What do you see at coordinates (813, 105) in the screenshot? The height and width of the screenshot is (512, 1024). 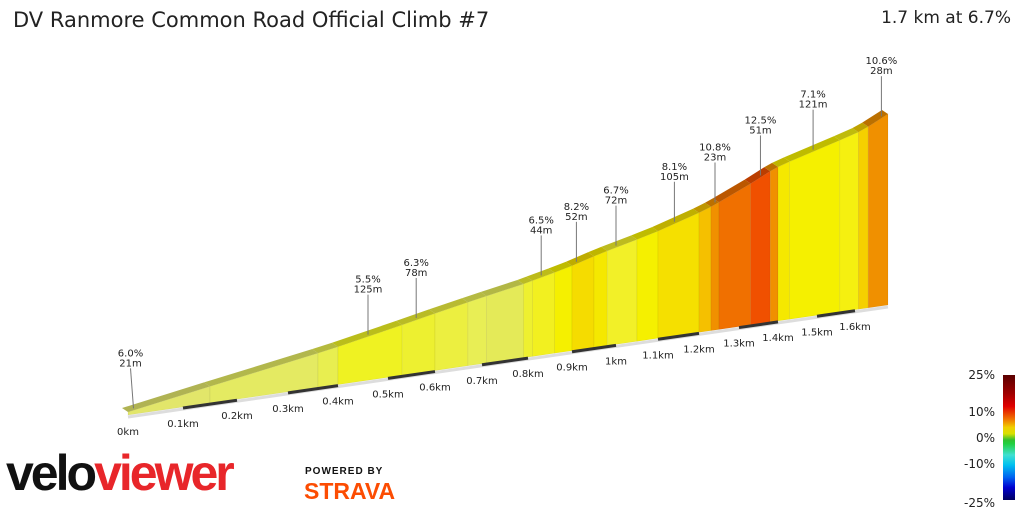 I see `annotation-length: 121m` at bounding box center [813, 105].